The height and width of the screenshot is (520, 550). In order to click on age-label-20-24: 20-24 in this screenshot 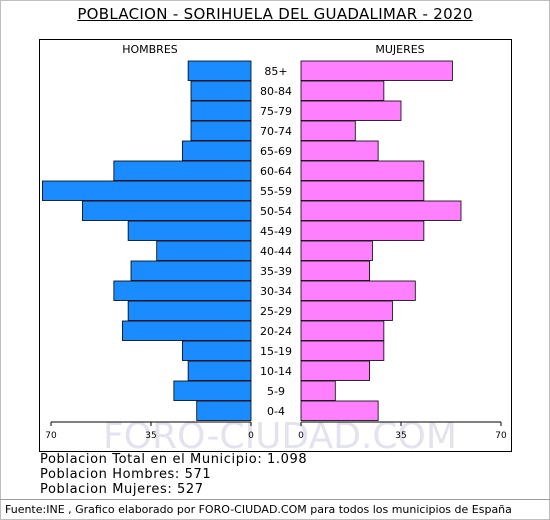, I will do `click(276, 331)`.